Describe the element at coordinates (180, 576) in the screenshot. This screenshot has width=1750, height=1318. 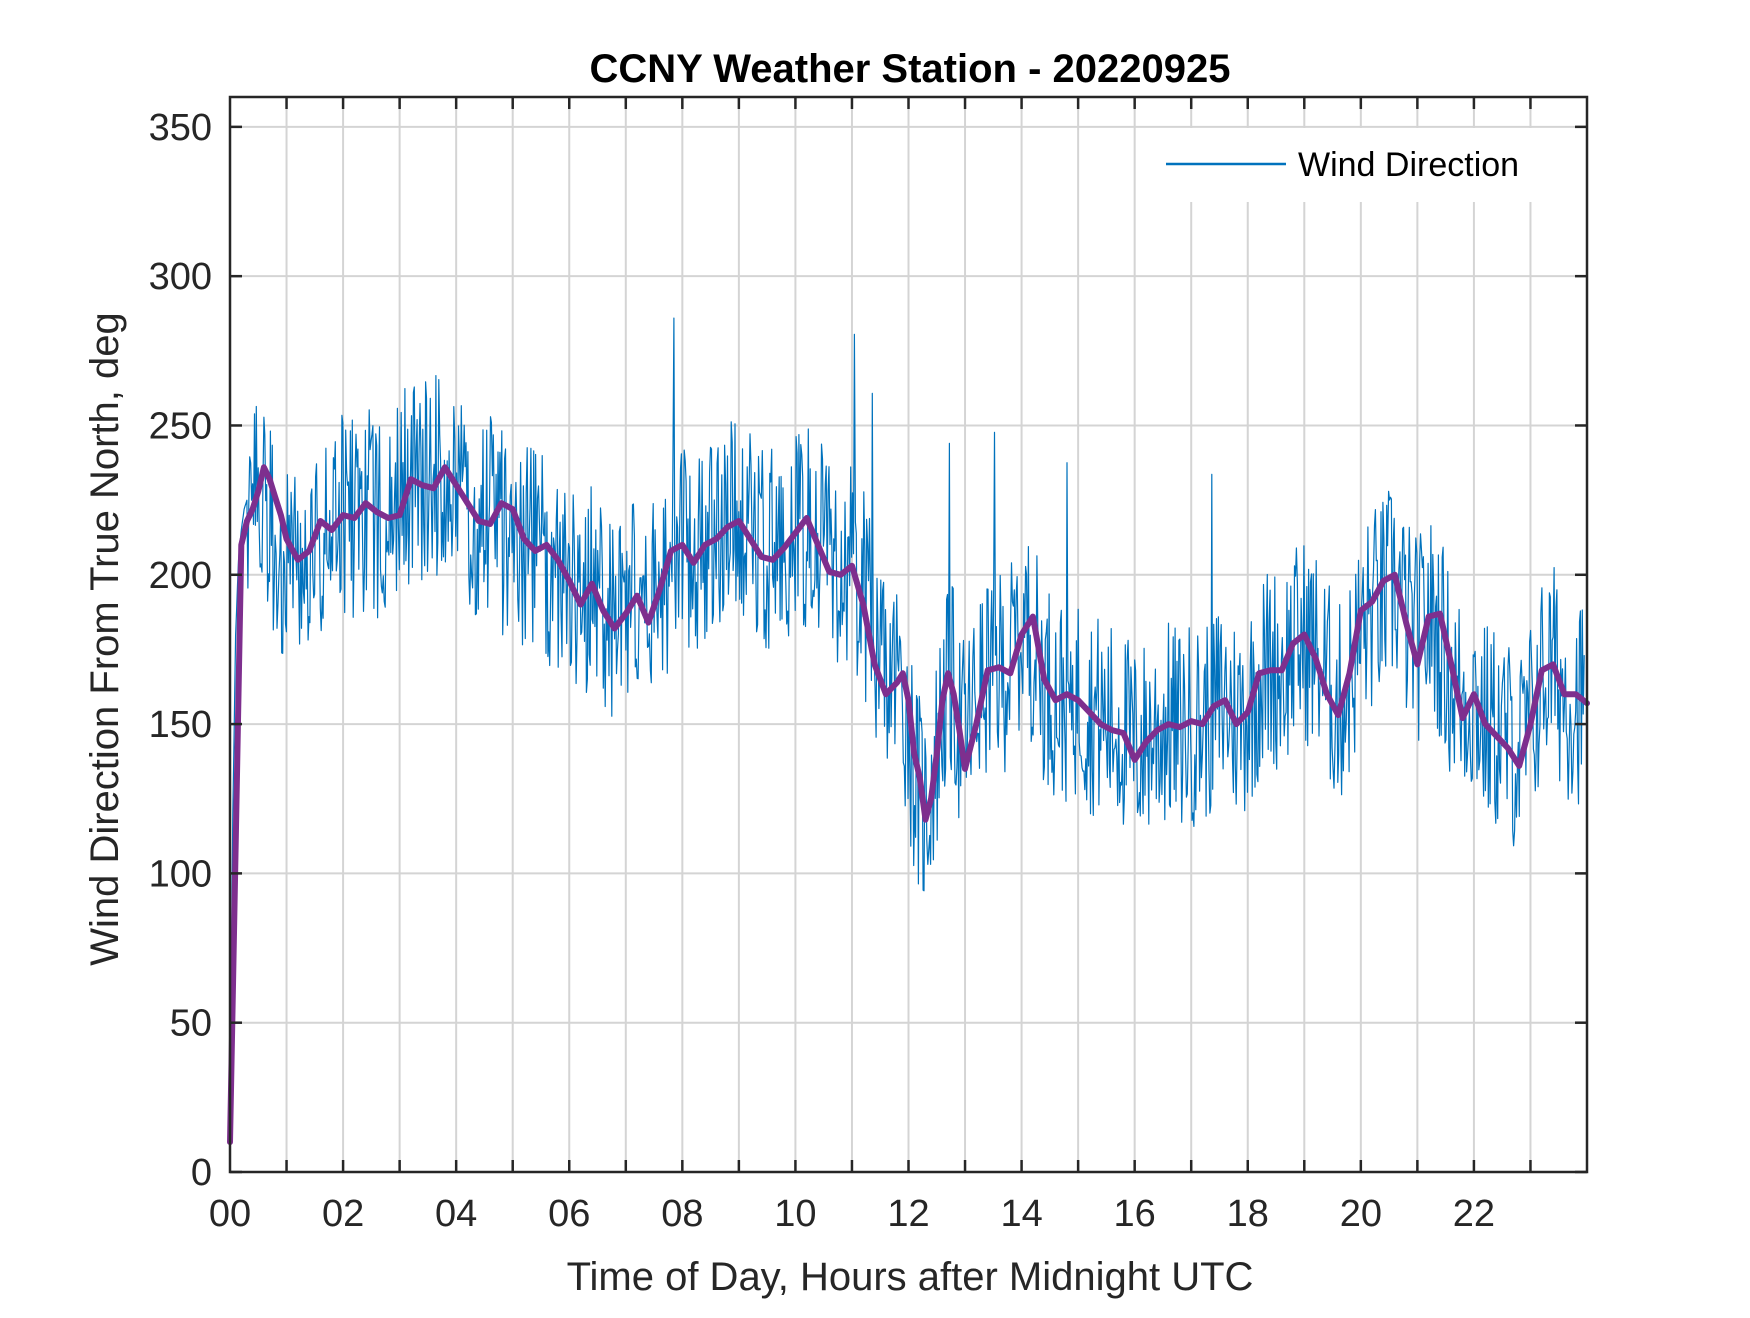
I see `y-tick-label: 200` at that location.